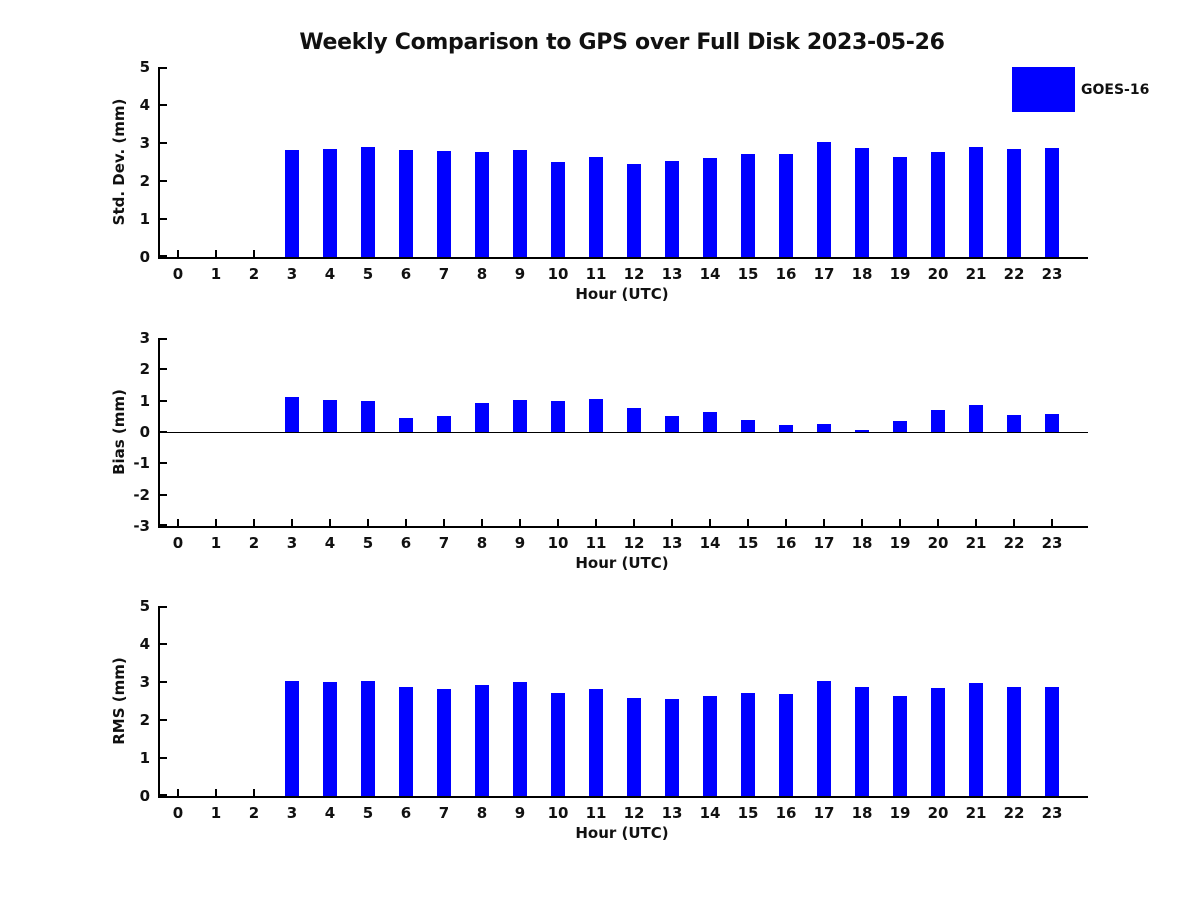 This screenshot has width=1200, height=900. Describe the element at coordinates (862, 813) in the screenshot. I see `x-tick-label: 18` at that location.